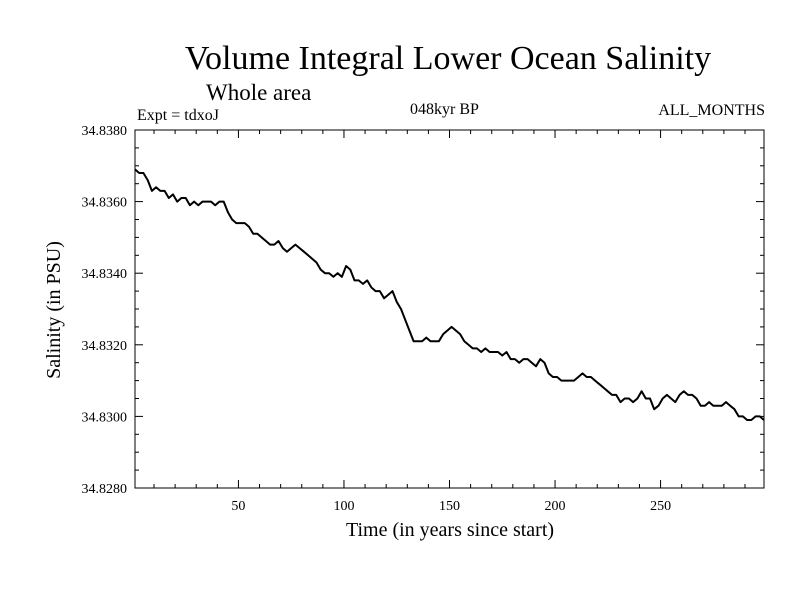 The height and width of the screenshot is (600, 800). What do you see at coordinates (105, 489) in the screenshot?
I see `y-tick-label: 34.8280` at bounding box center [105, 489].